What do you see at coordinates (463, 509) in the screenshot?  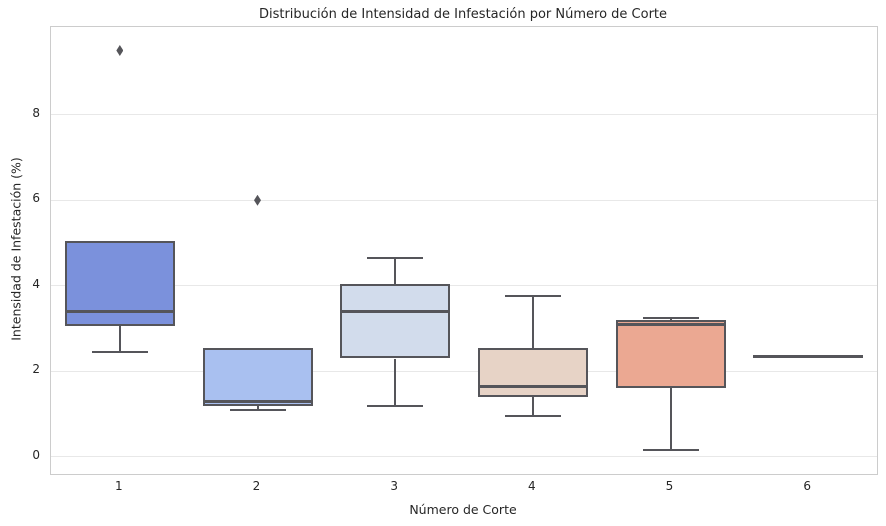 I see `x-axis-label: Número de Corte` at bounding box center [463, 509].